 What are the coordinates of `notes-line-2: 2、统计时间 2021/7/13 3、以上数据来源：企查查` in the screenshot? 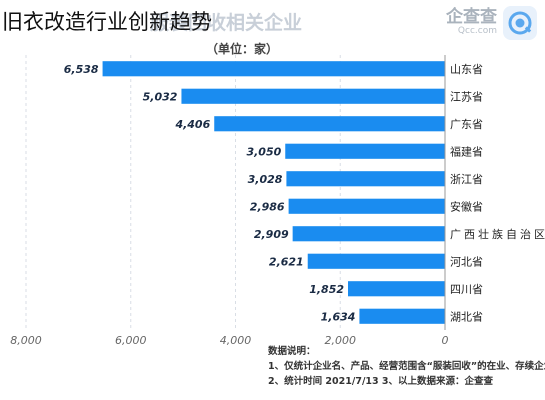 It's located at (381, 381).